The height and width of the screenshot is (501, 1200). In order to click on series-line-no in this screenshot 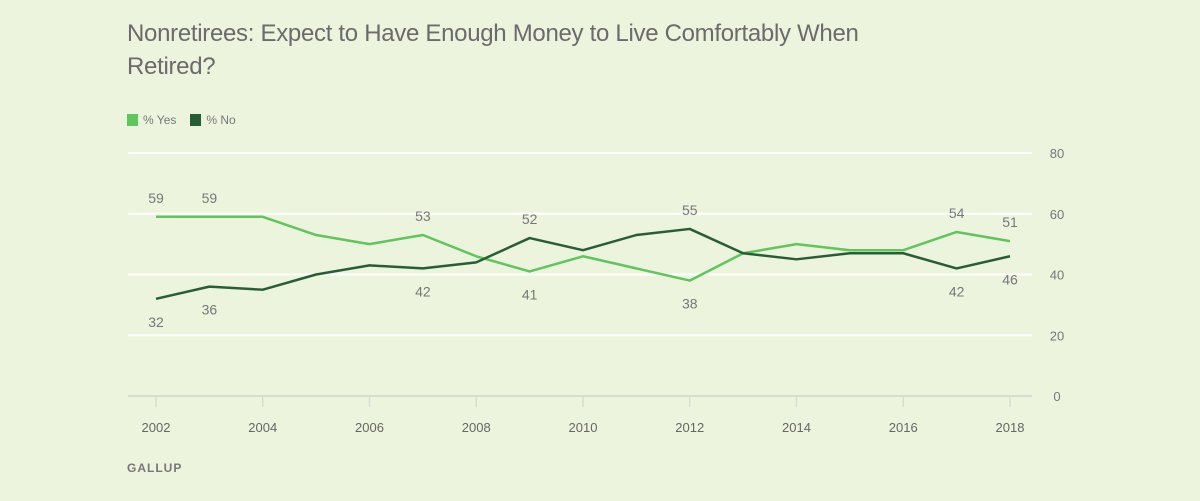, I will do `click(583, 264)`.